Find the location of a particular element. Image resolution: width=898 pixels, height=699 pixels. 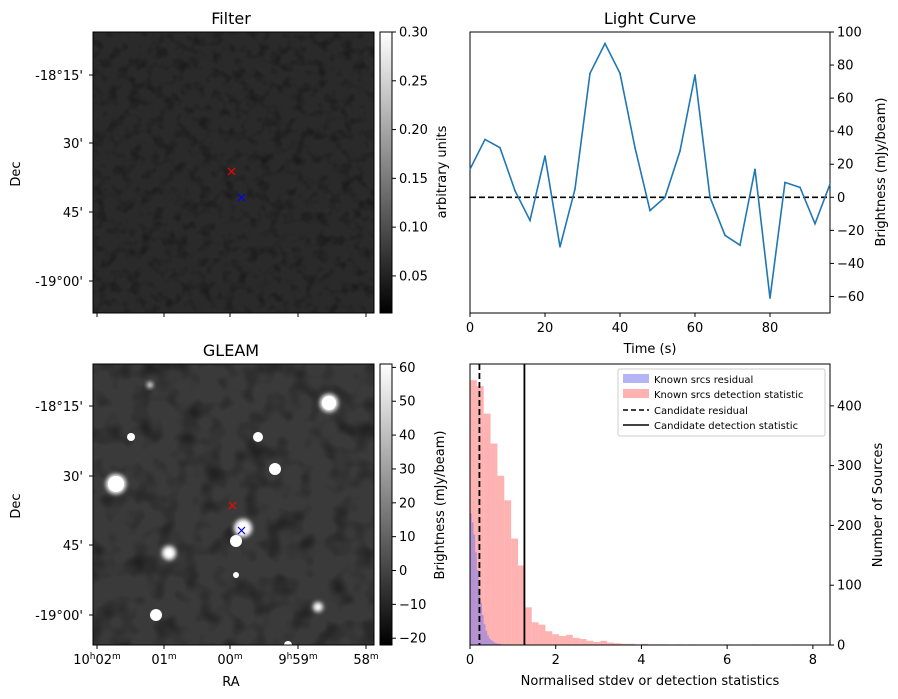

lightcurve-title: Light Curve is located at coordinates (650, 18).